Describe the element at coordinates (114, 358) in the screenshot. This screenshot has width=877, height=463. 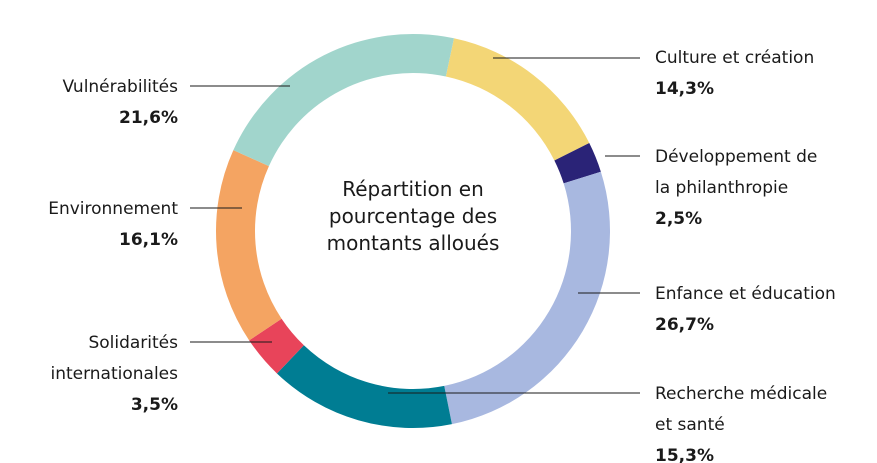
I see `category-label: Solidarités internationales` at that location.